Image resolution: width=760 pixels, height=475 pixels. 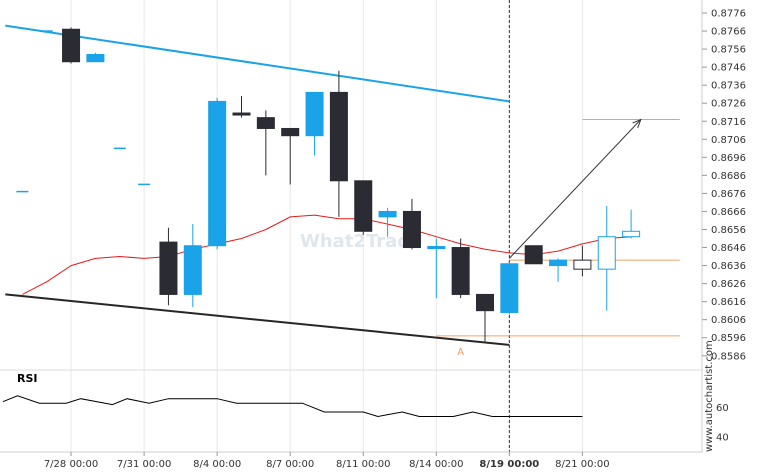 I want to click on y-tick-label: 0.8676, so click(x=728, y=194).